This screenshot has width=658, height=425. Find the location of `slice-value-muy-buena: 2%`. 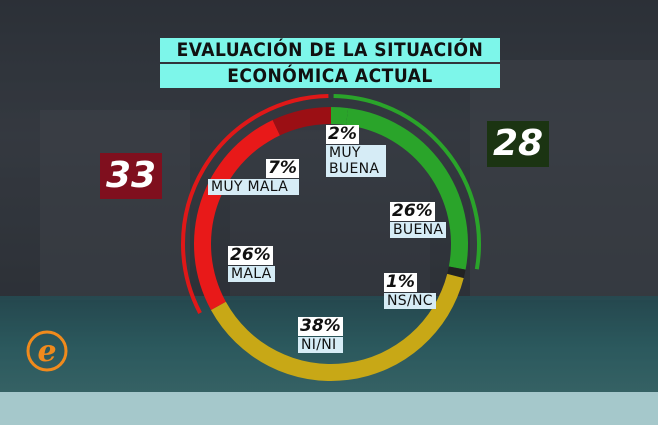

slice-value-muy-buena: 2% is located at coordinates (342, 134).